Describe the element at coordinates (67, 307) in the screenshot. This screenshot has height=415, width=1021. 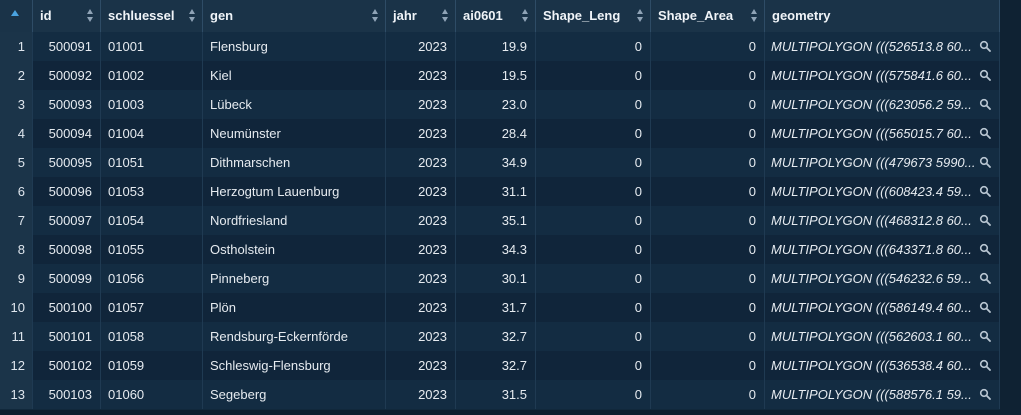
I see `cell-id: 500100` at that location.